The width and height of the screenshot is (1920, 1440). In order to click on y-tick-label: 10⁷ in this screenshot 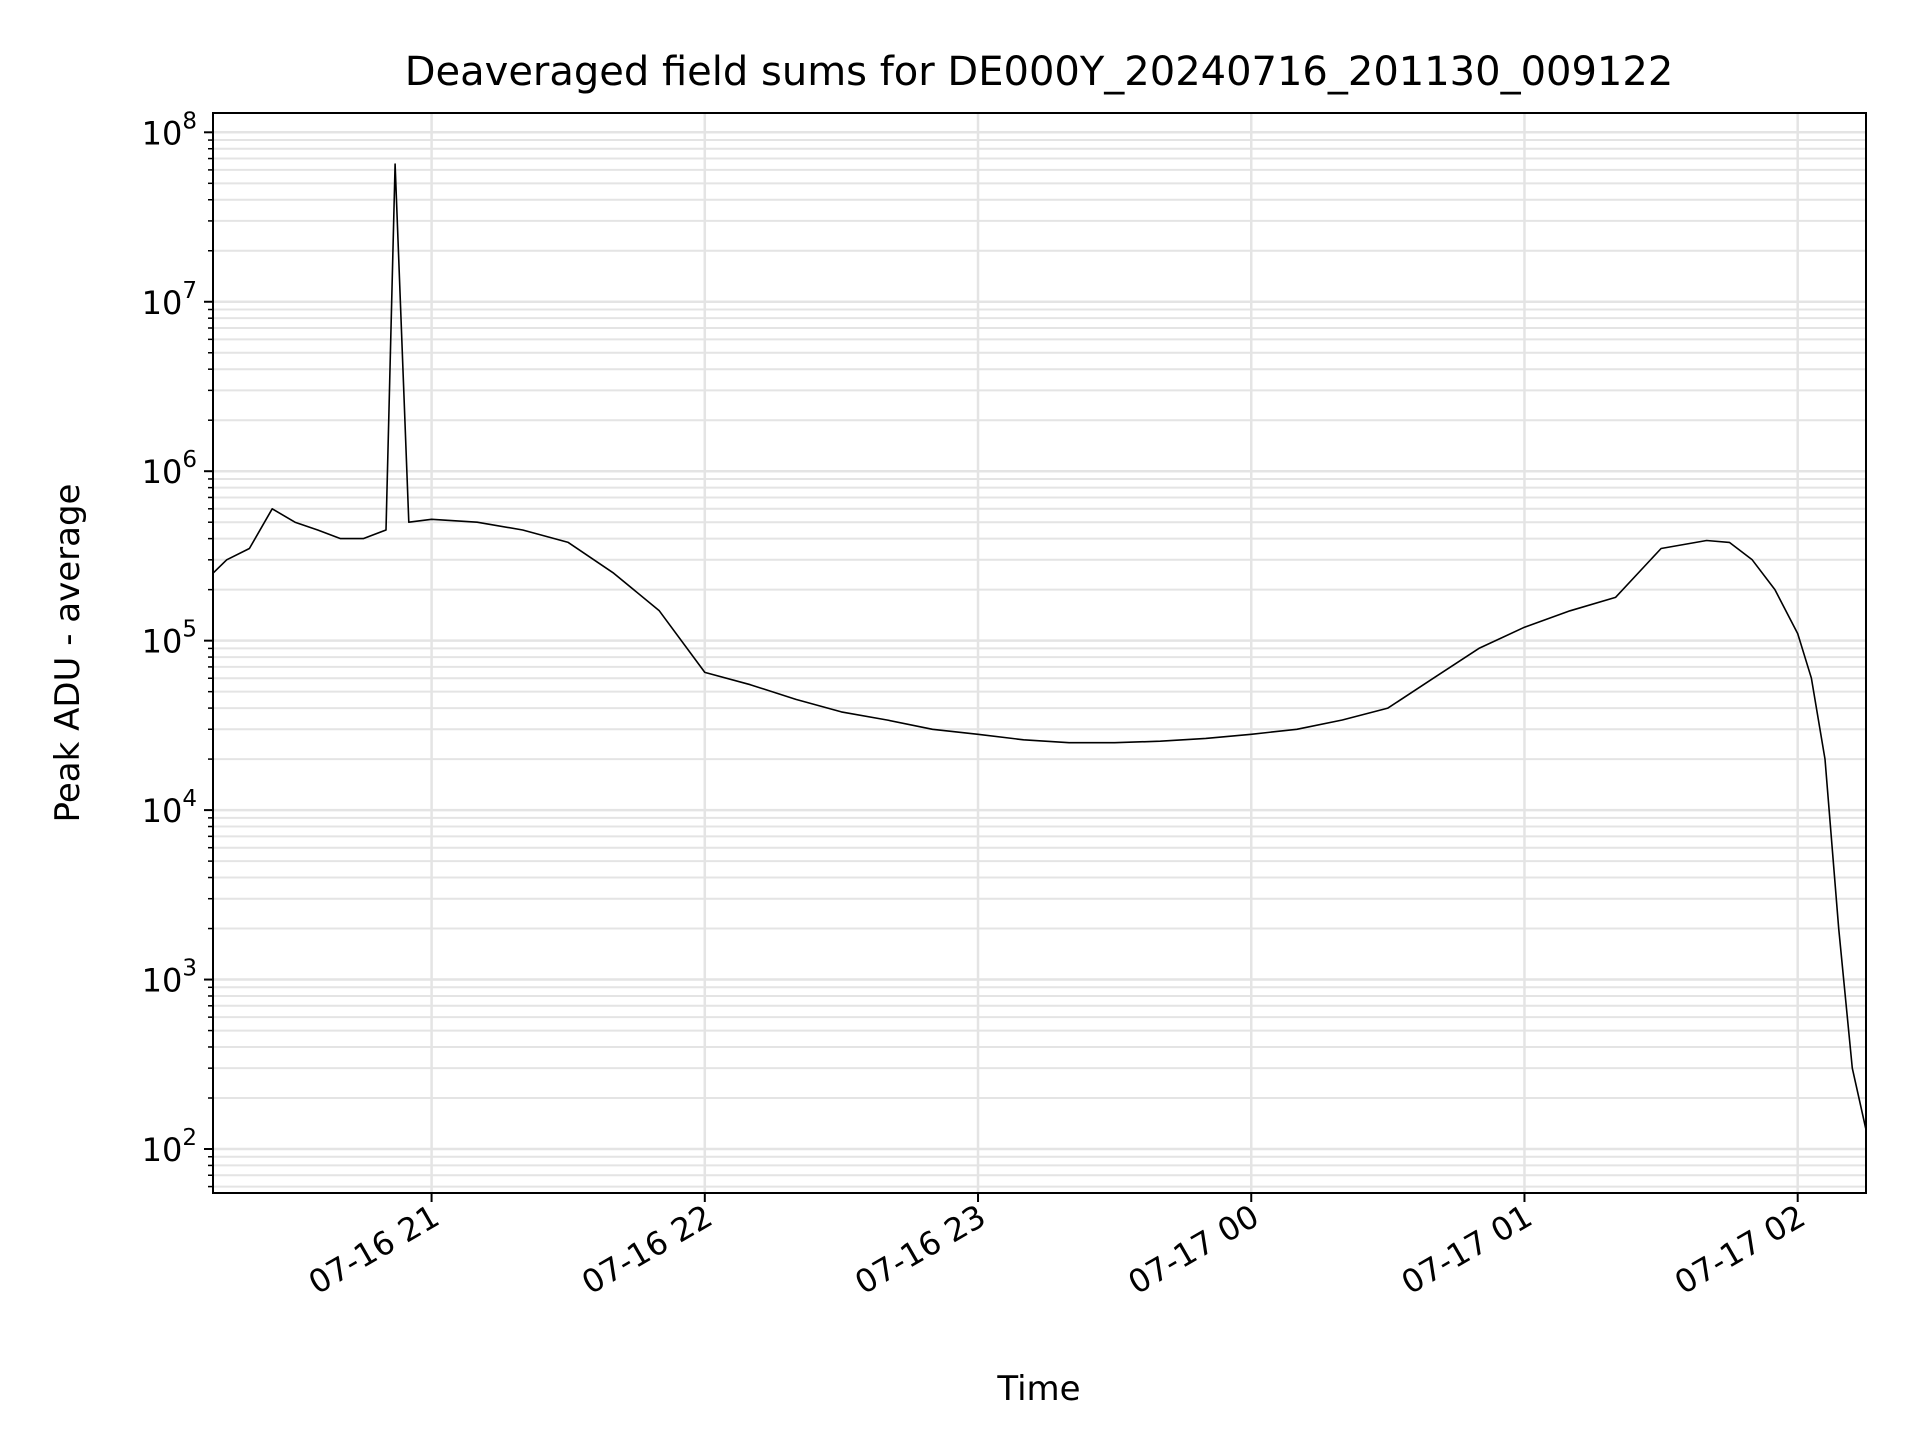, I will do `click(169, 300)`.